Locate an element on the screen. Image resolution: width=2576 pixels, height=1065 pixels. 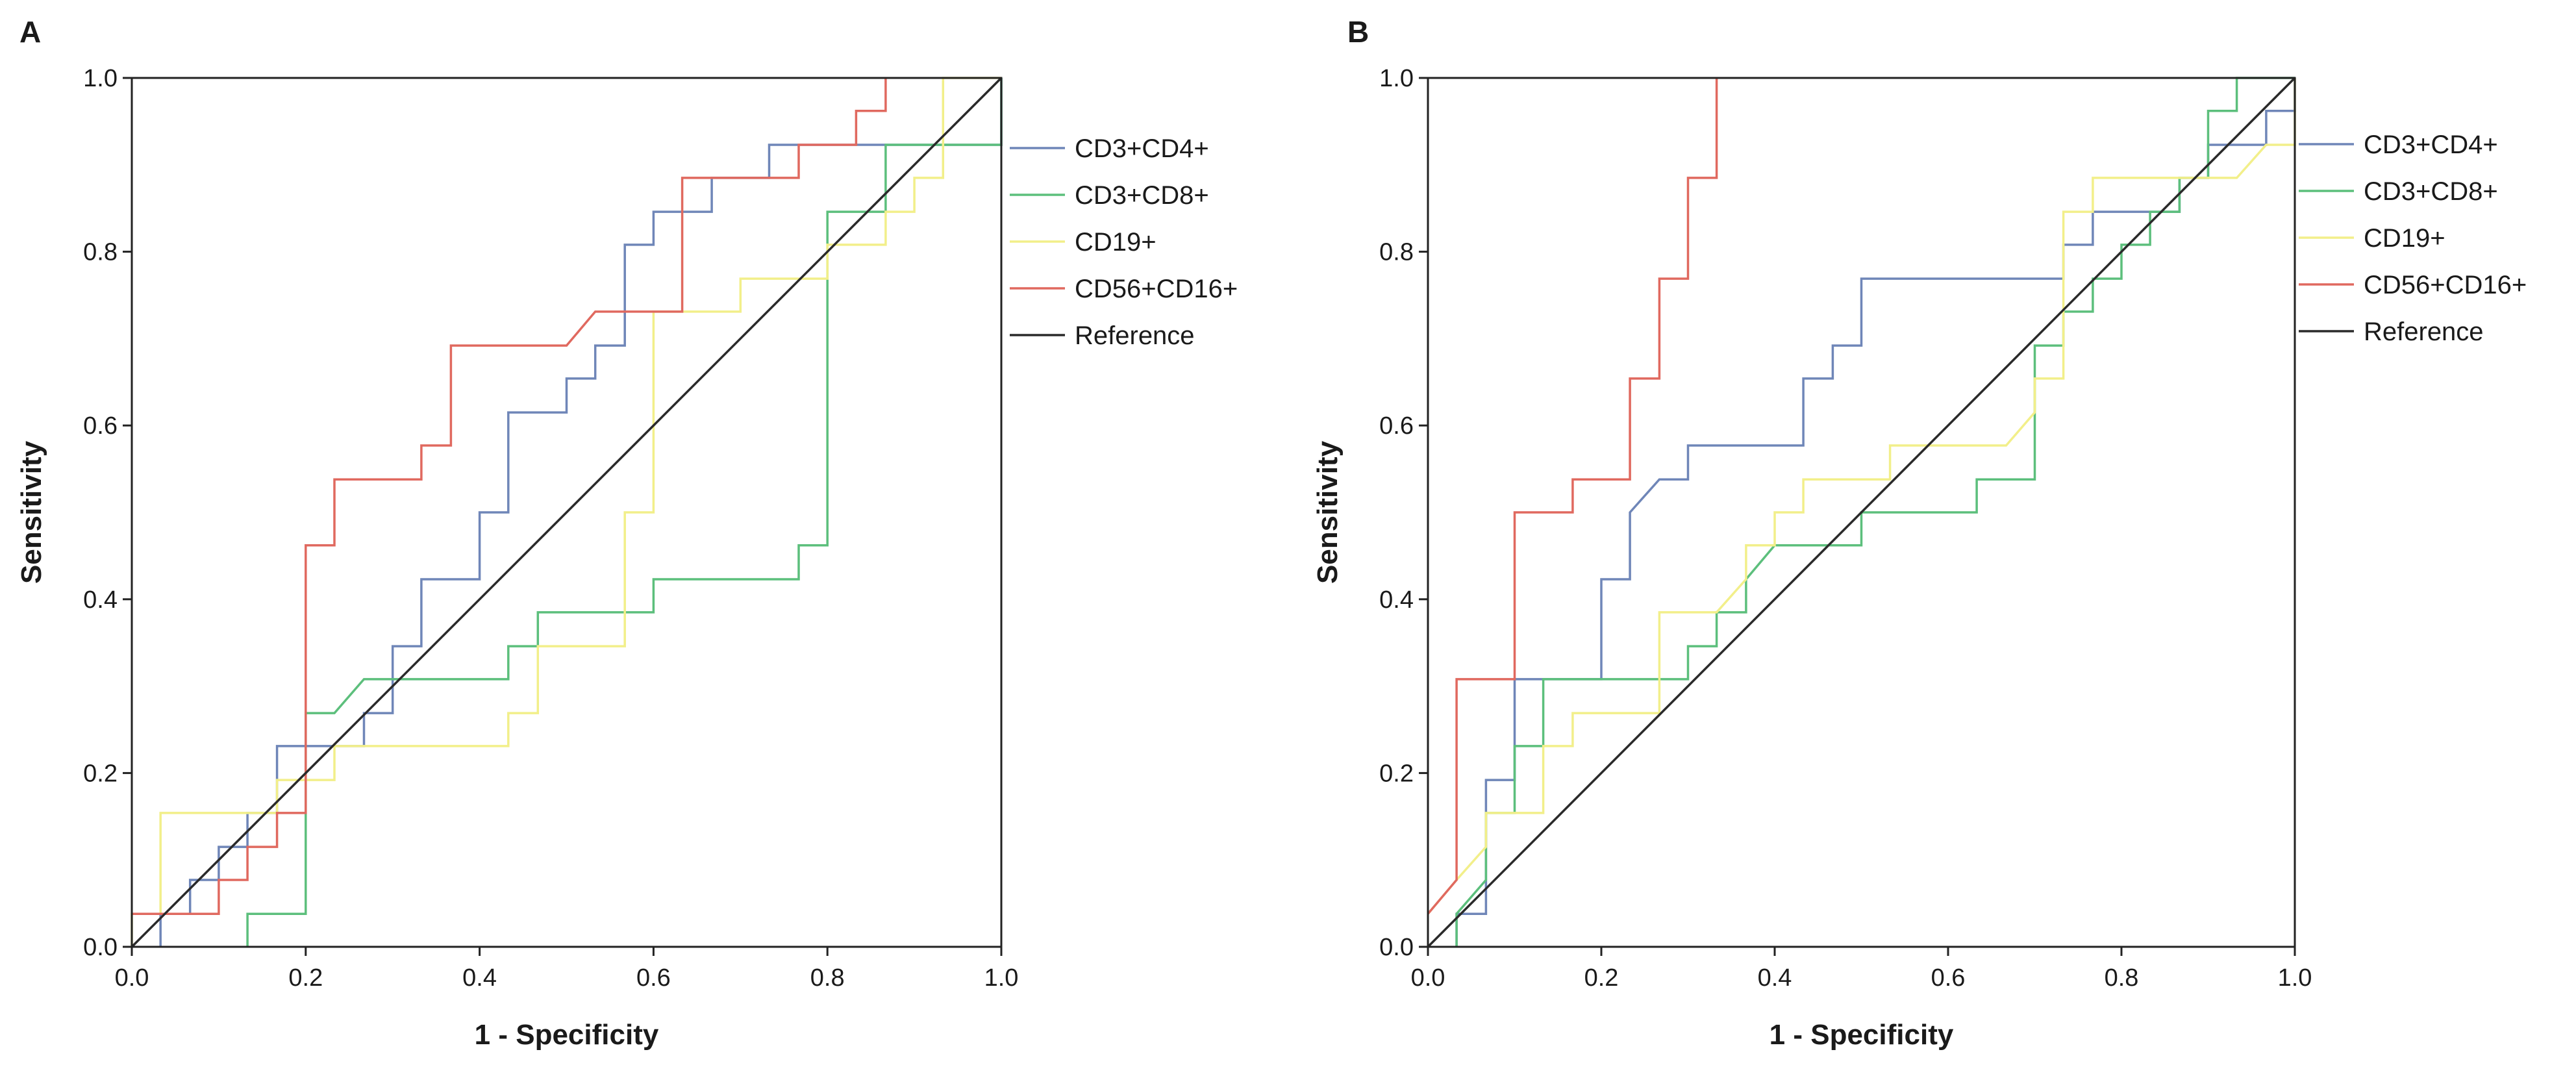
panel-b-y-tick-label: 0.2 is located at coordinates (1396, 773).